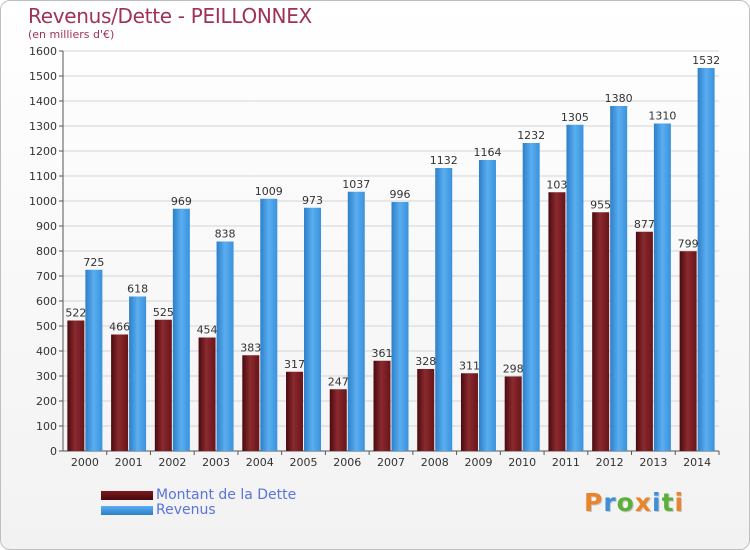  I want to click on revenue-value-label: 1232, so click(531, 135).